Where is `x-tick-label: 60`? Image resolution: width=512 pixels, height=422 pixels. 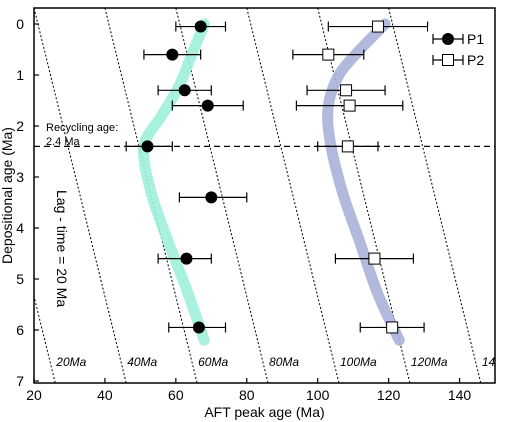
x-tick-label: 60 is located at coordinates (176, 395).